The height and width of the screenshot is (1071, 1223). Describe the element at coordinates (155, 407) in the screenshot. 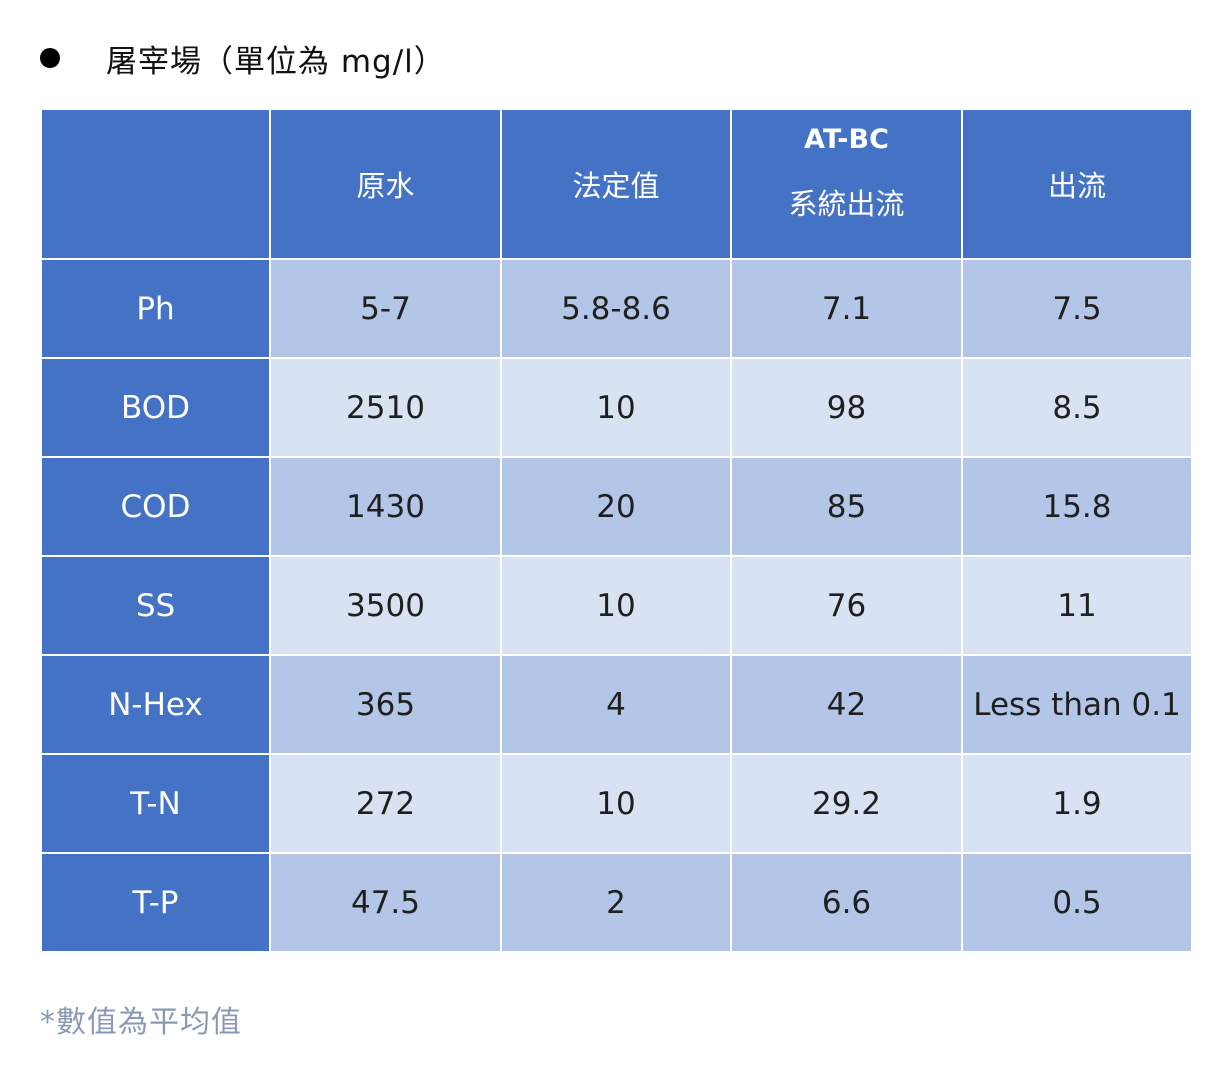

I see `row-label: BOD` at that location.